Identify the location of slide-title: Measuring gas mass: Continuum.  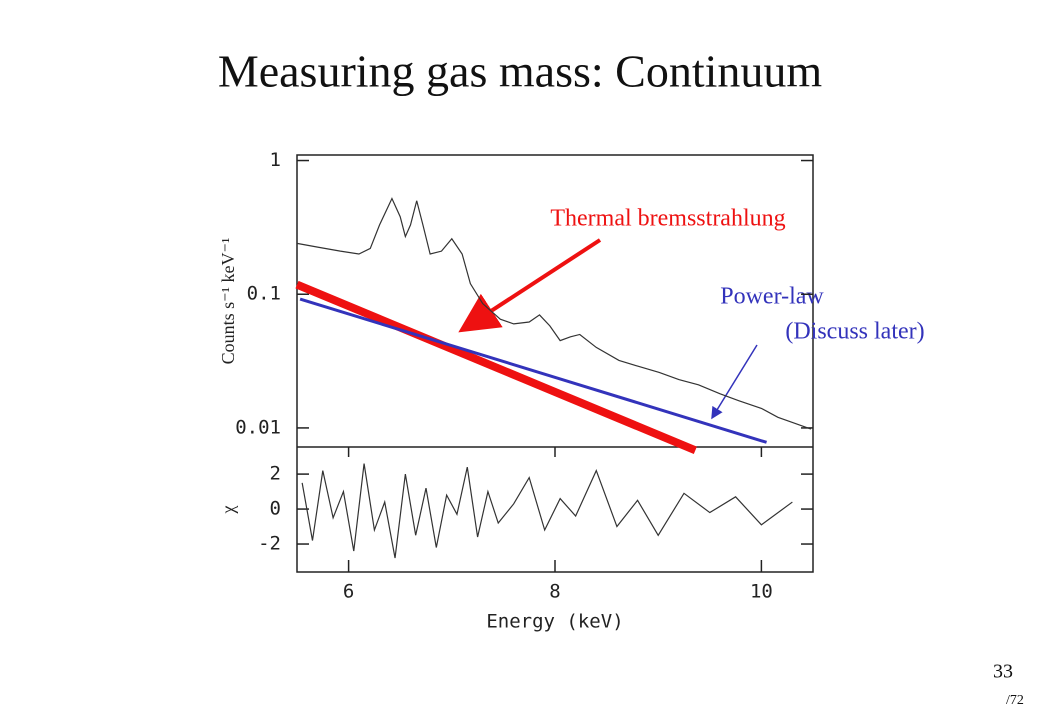
(520, 71).